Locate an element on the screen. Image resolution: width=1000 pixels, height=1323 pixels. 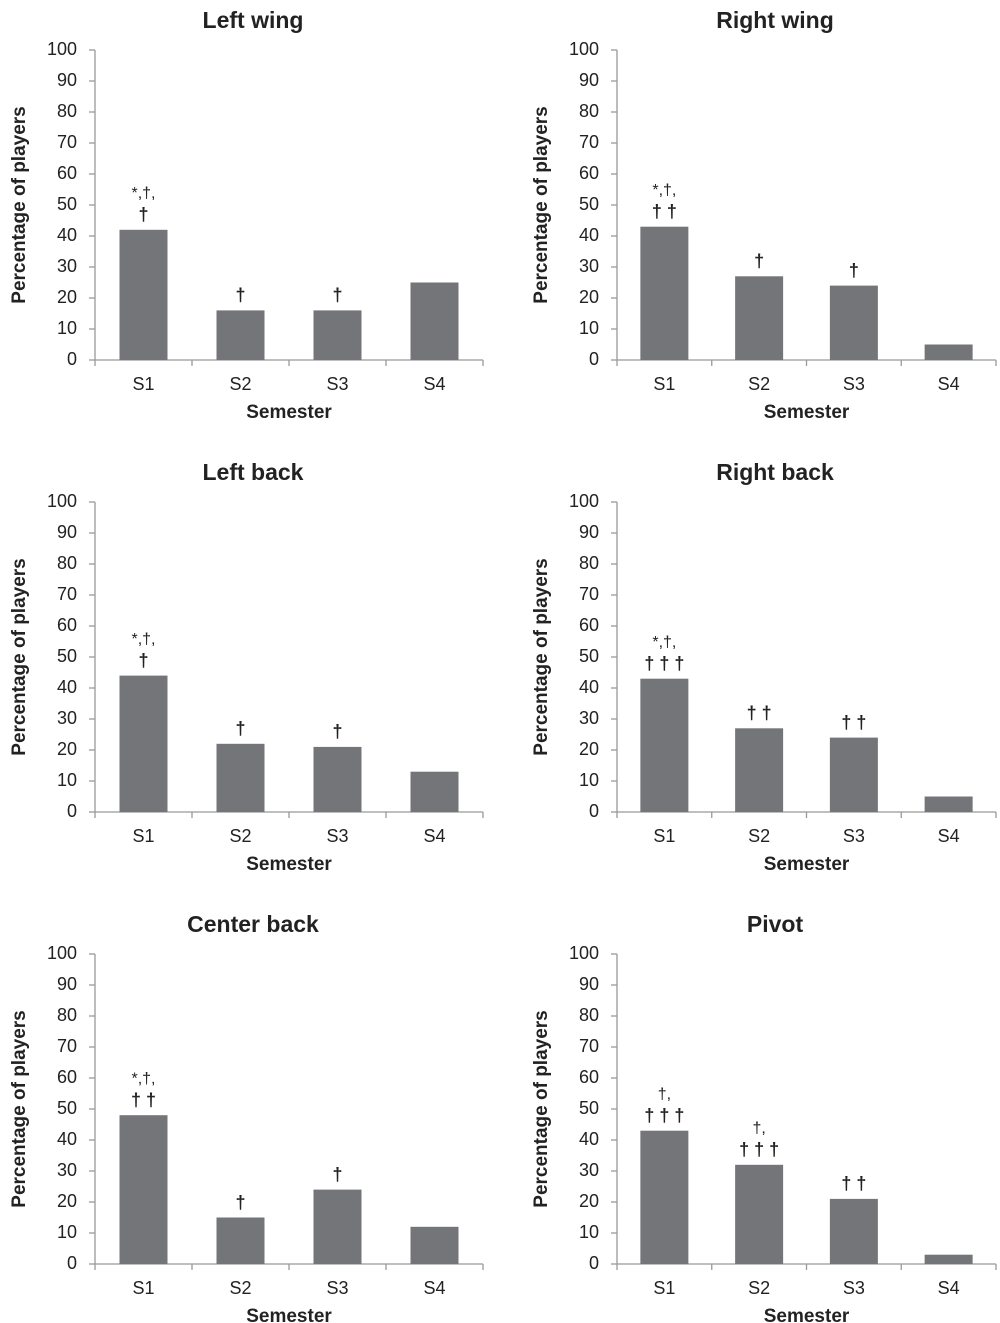
chart-title: Left wing is located at coordinates (253, 20).